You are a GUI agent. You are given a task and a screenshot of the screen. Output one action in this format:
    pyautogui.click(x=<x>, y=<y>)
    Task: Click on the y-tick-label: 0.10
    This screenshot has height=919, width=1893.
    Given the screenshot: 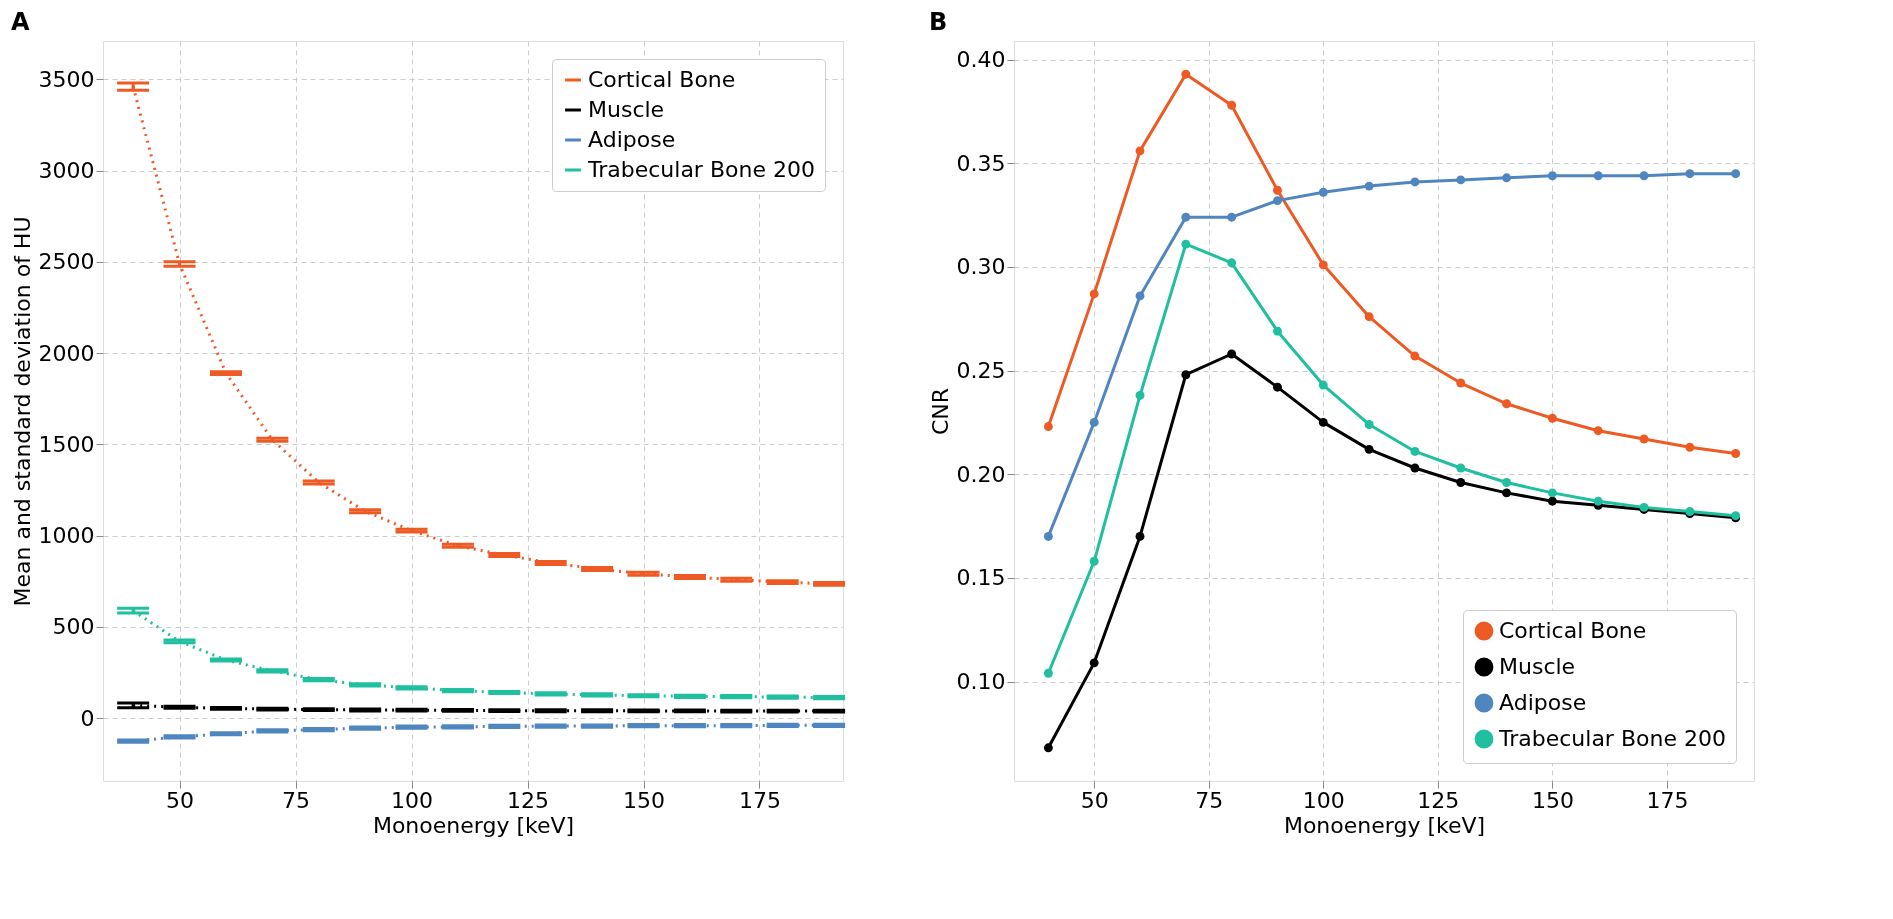 What is the action you would take?
    pyautogui.click(x=981, y=681)
    